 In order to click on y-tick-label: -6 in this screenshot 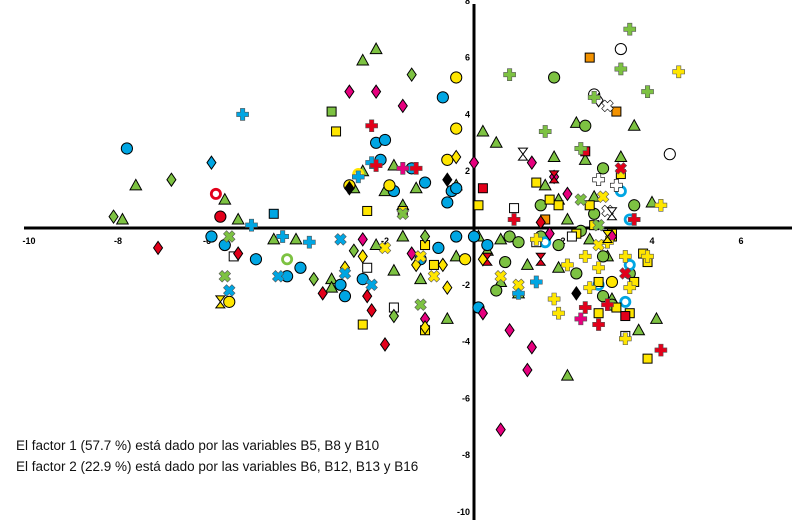, I will do `click(466, 398)`.